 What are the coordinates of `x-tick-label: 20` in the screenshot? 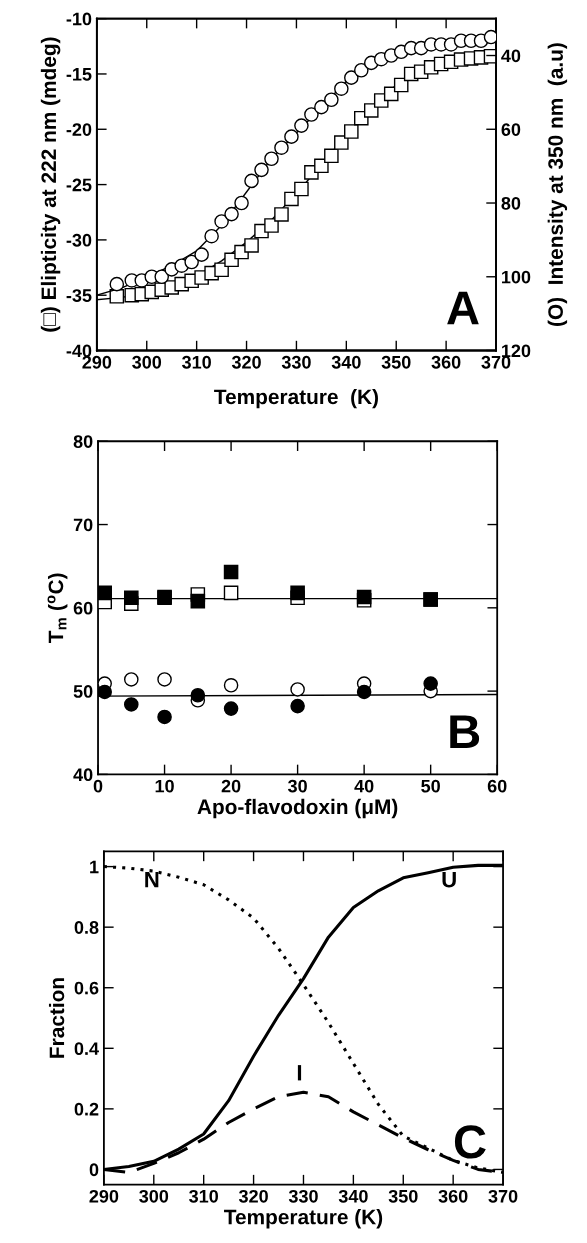 It's located at (231, 786).